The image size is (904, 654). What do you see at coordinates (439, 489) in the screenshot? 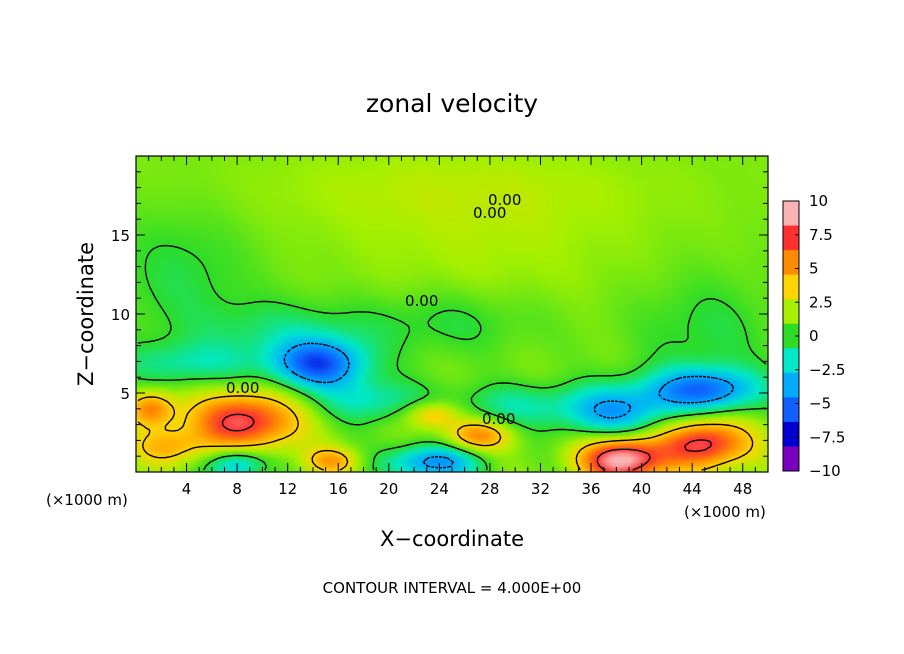
I see `x-tick-label: 24` at bounding box center [439, 489].